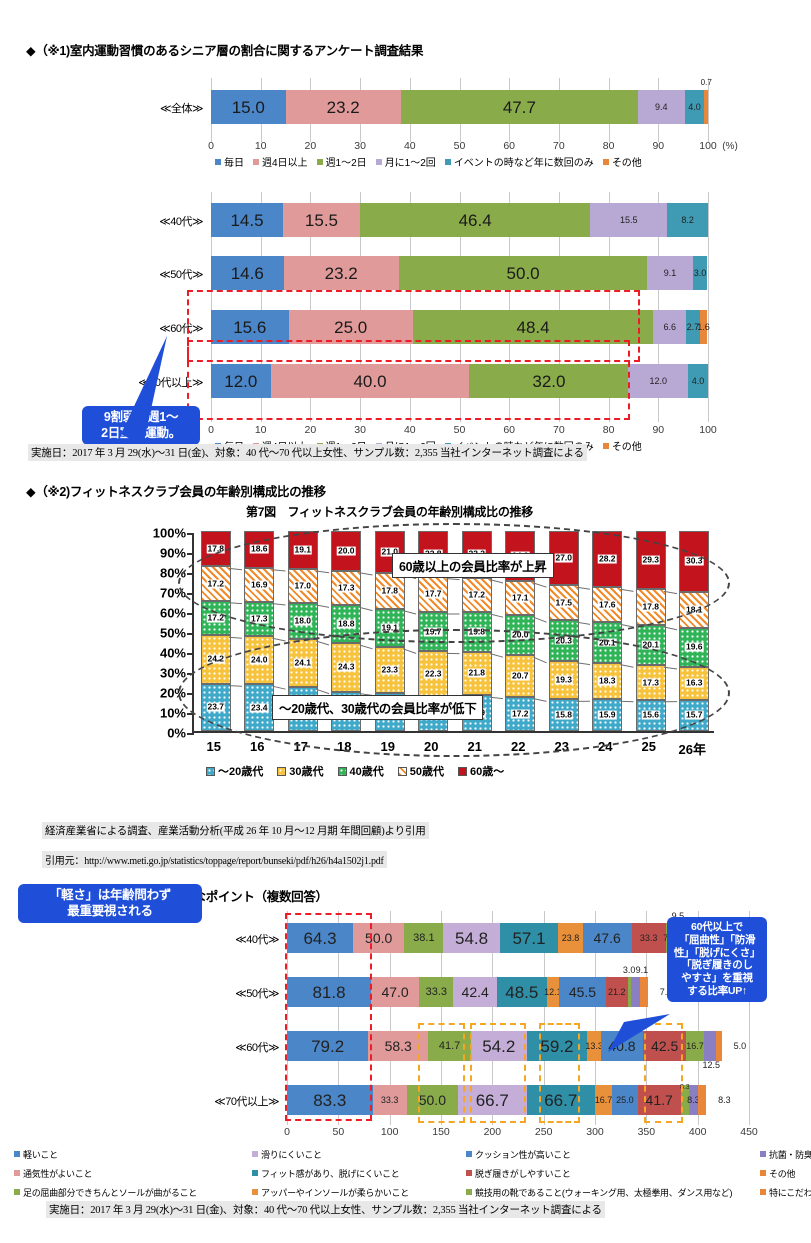 The width and height of the screenshot is (811, 1243). What do you see at coordinates (329, 1017) in the screenshot?
I see `highlight-box-lightness` at bounding box center [329, 1017].